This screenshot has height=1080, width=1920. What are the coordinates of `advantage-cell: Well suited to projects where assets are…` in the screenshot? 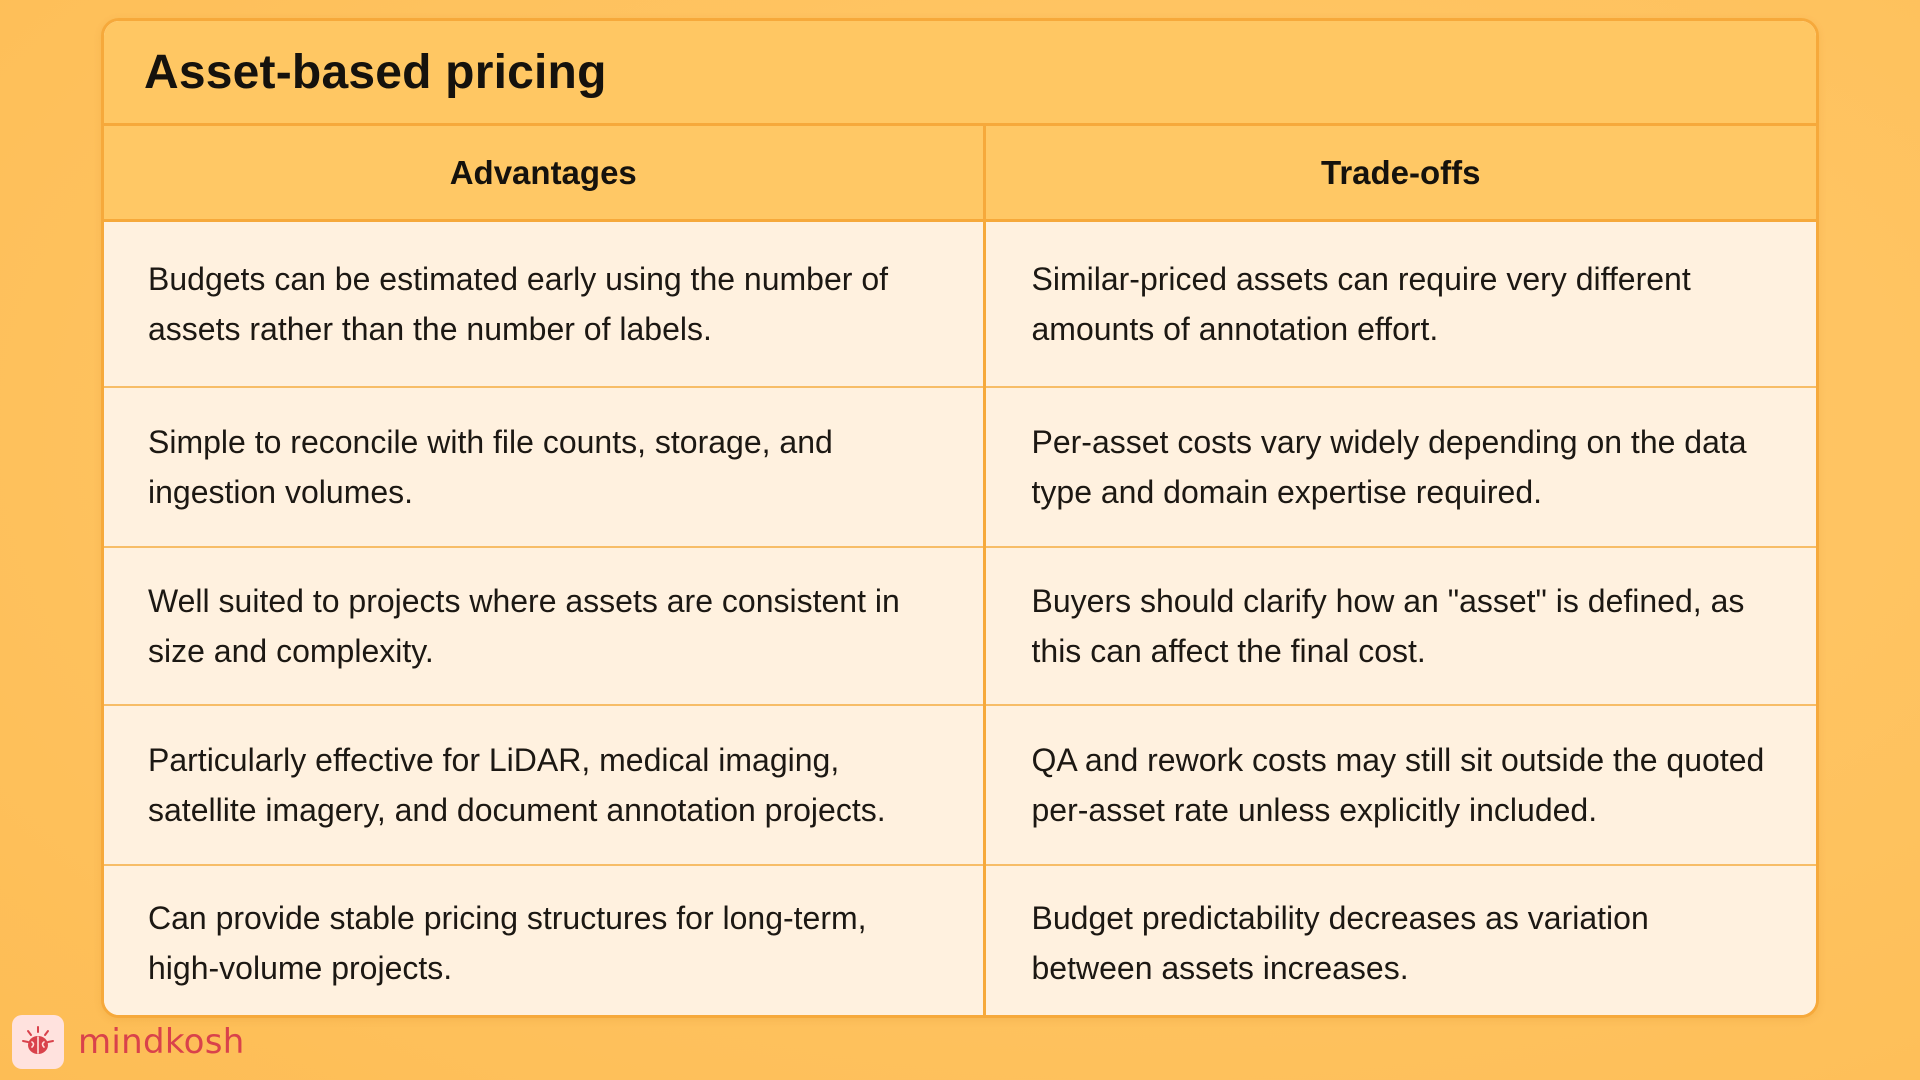 It's located at (544, 625).